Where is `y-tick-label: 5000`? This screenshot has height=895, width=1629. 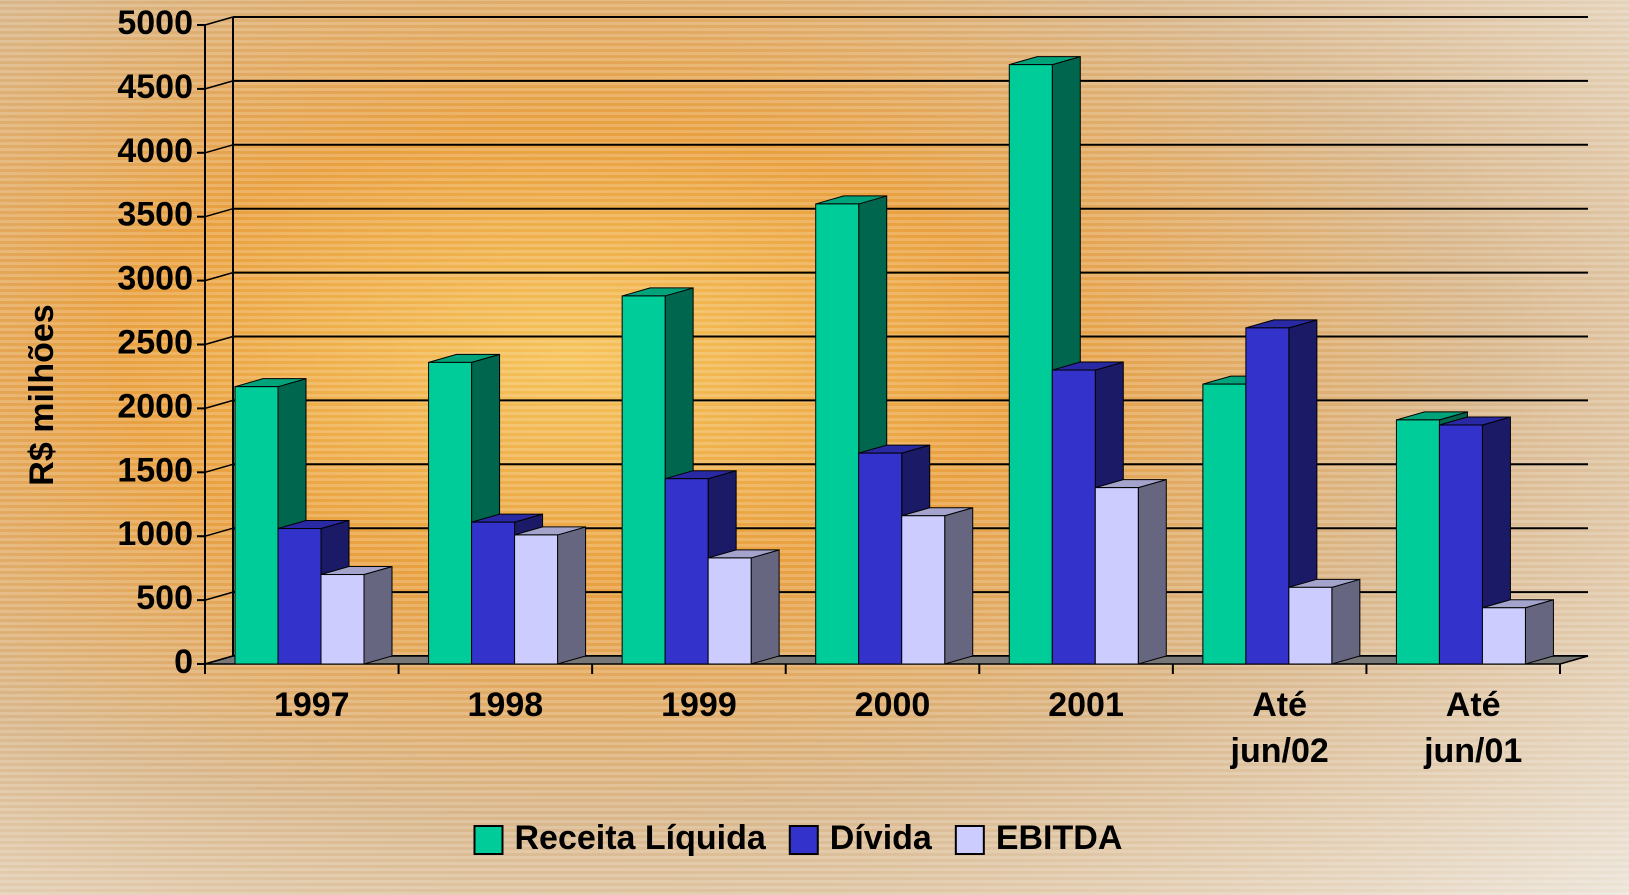 y-tick-label: 5000 is located at coordinates (155, 23).